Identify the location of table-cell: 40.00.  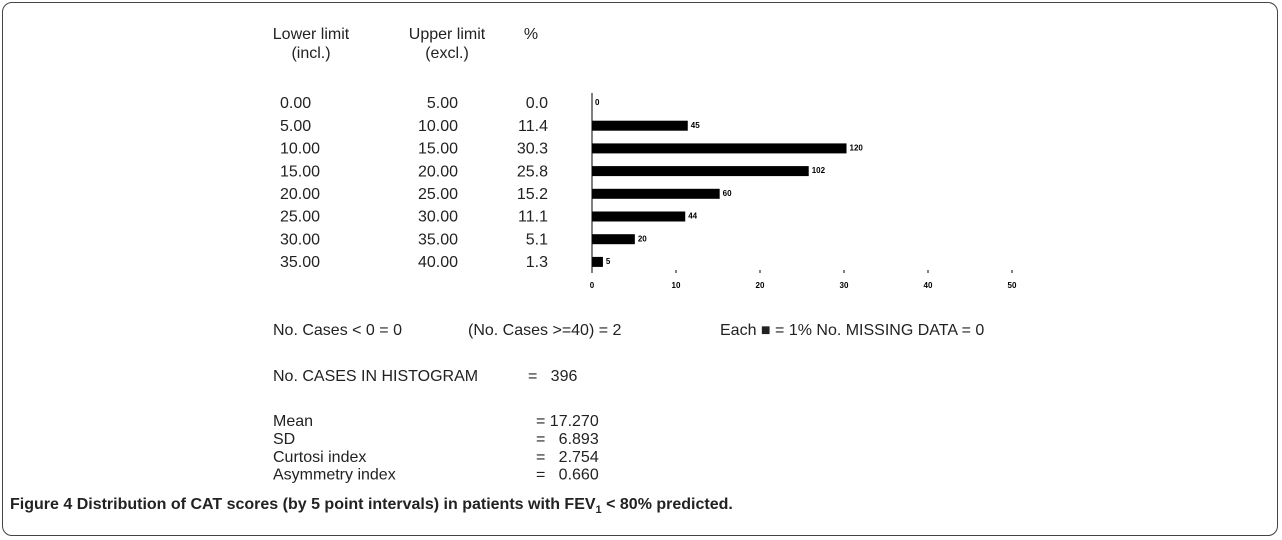
(438, 262).